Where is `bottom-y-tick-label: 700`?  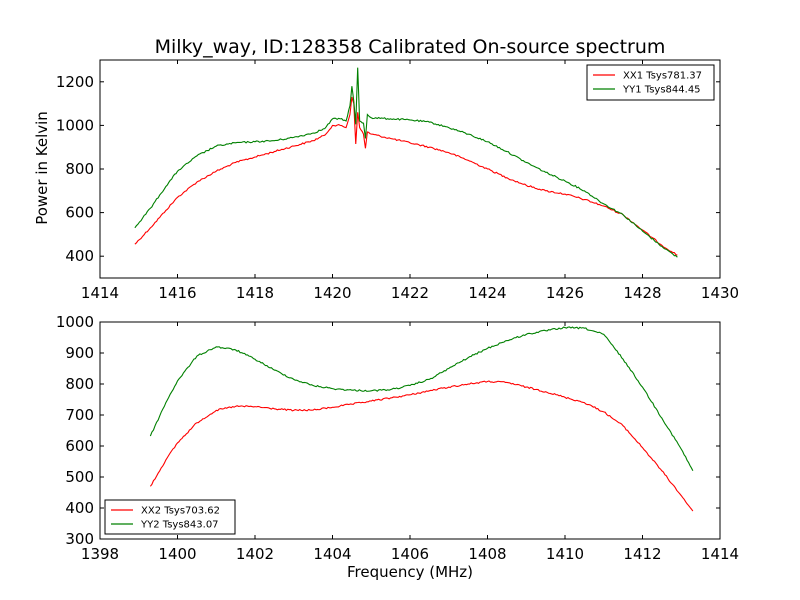
bottom-y-tick-label: 700 is located at coordinates (79, 415).